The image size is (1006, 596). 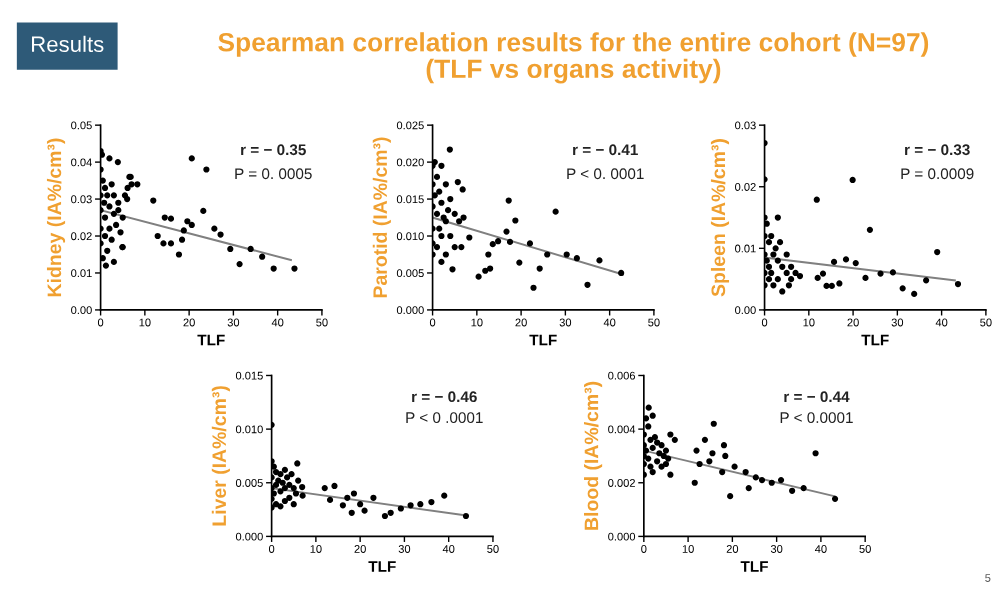 I want to click on text: Spearman correlation results for the entire cohort (N=97) (TLF vs organs activity), so click(x=573, y=58).